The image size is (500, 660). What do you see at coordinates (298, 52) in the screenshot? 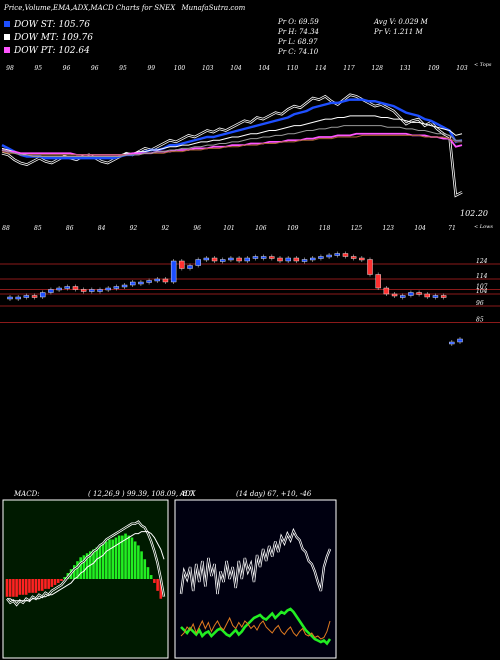
I see `stat-close: Pr C: 74.10` at bounding box center [298, 52].